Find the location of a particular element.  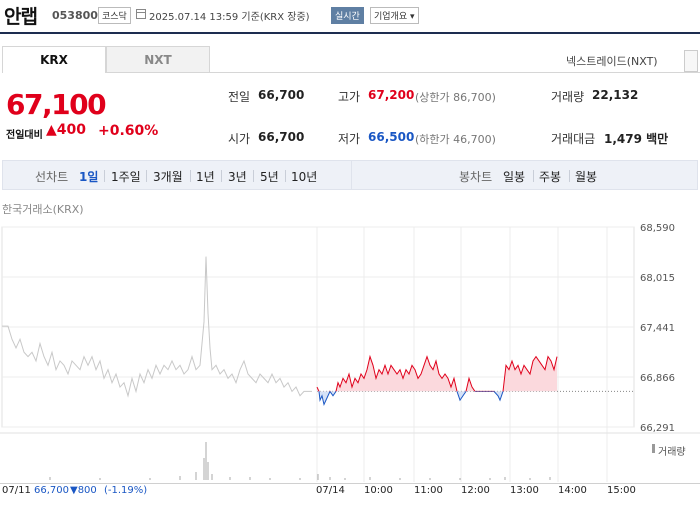

realtime-badge: 실시간 is located at coordinates (347, 15).